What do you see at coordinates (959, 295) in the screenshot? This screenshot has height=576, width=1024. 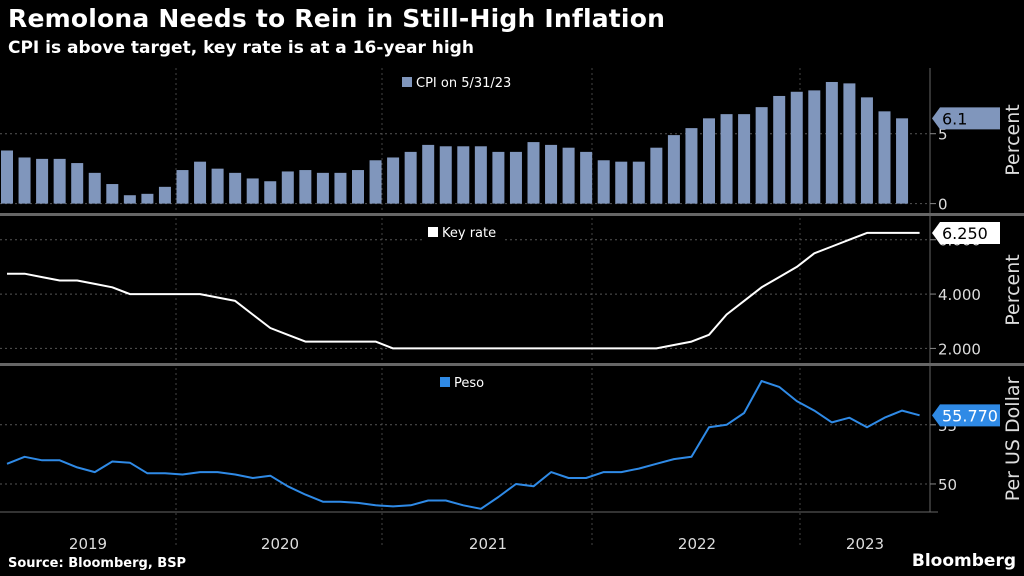 I see `y-tick-label: 4.000` at bounding box center [959, 295].